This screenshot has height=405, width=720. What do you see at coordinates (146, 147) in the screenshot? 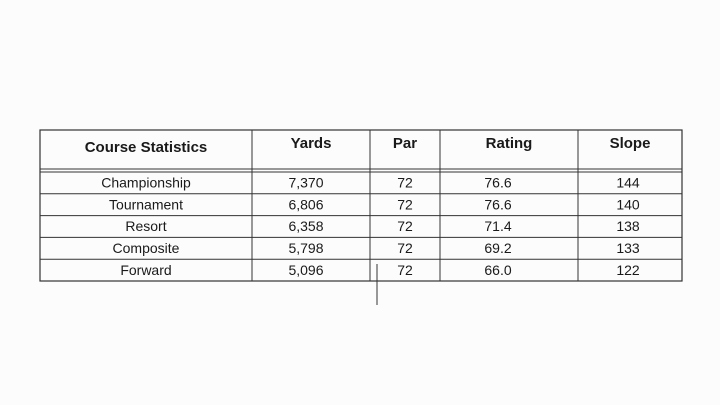
I see `column-header: Course Statistics` at bounding box center [146, 147].